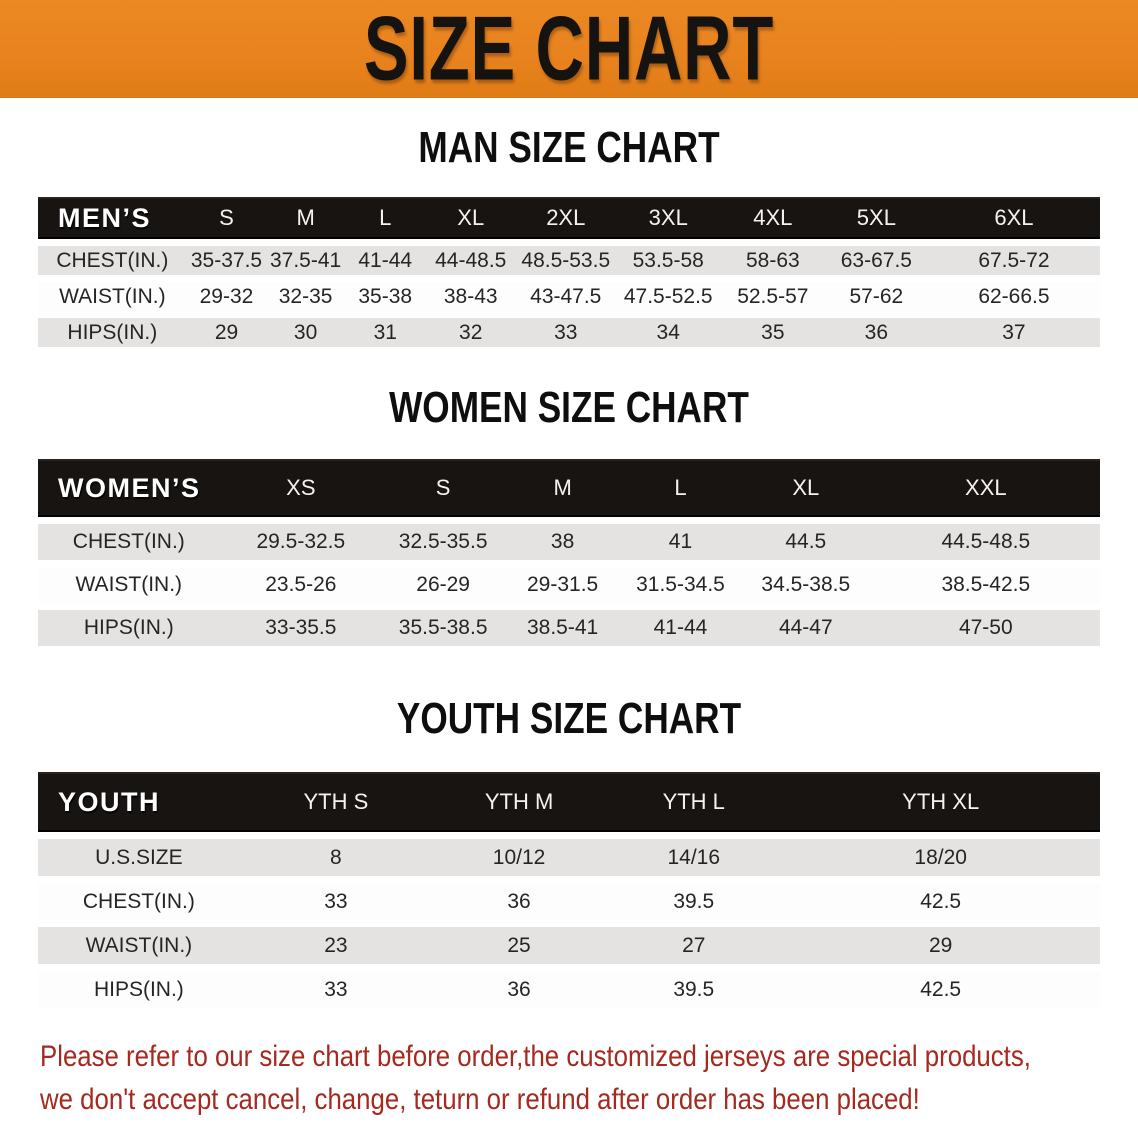 This screenshot has height=1132, width=1138. I want to click on measurement-row: HIPS(IN.) 29 30 31 32 33 34 35 36 37, so click(569, 332).